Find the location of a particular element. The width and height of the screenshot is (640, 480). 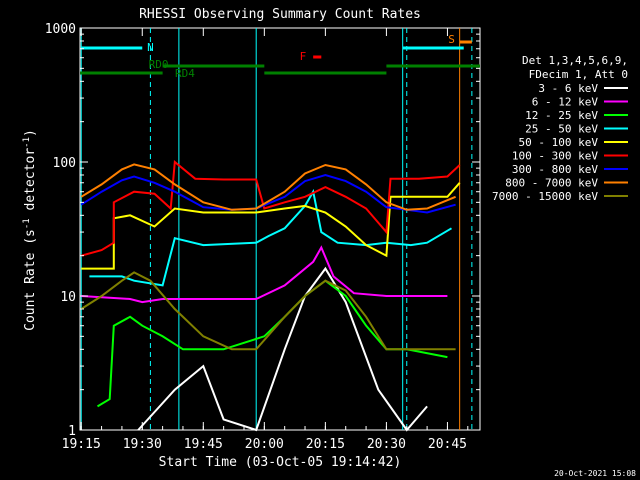

saa-label: S is located at coordinates (451, 39).